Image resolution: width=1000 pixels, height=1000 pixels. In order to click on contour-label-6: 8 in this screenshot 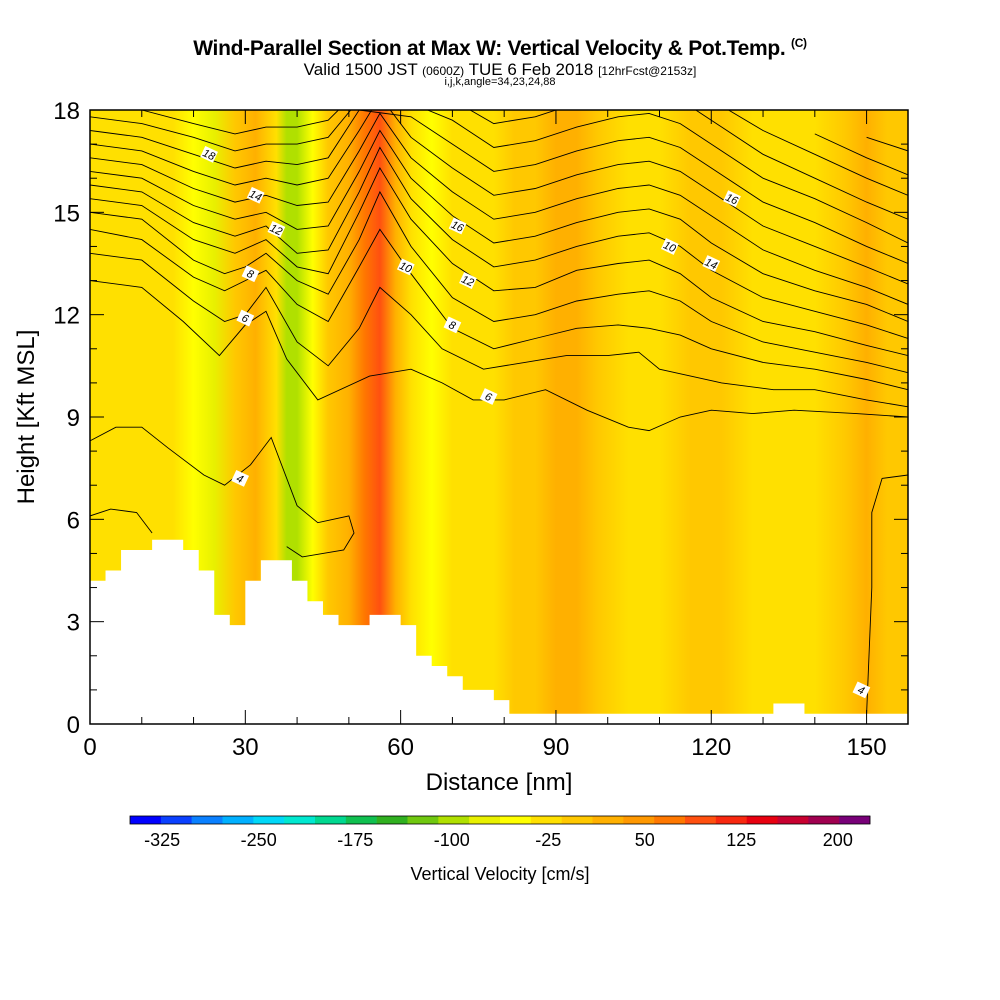, I will do `click(250, 275)`.